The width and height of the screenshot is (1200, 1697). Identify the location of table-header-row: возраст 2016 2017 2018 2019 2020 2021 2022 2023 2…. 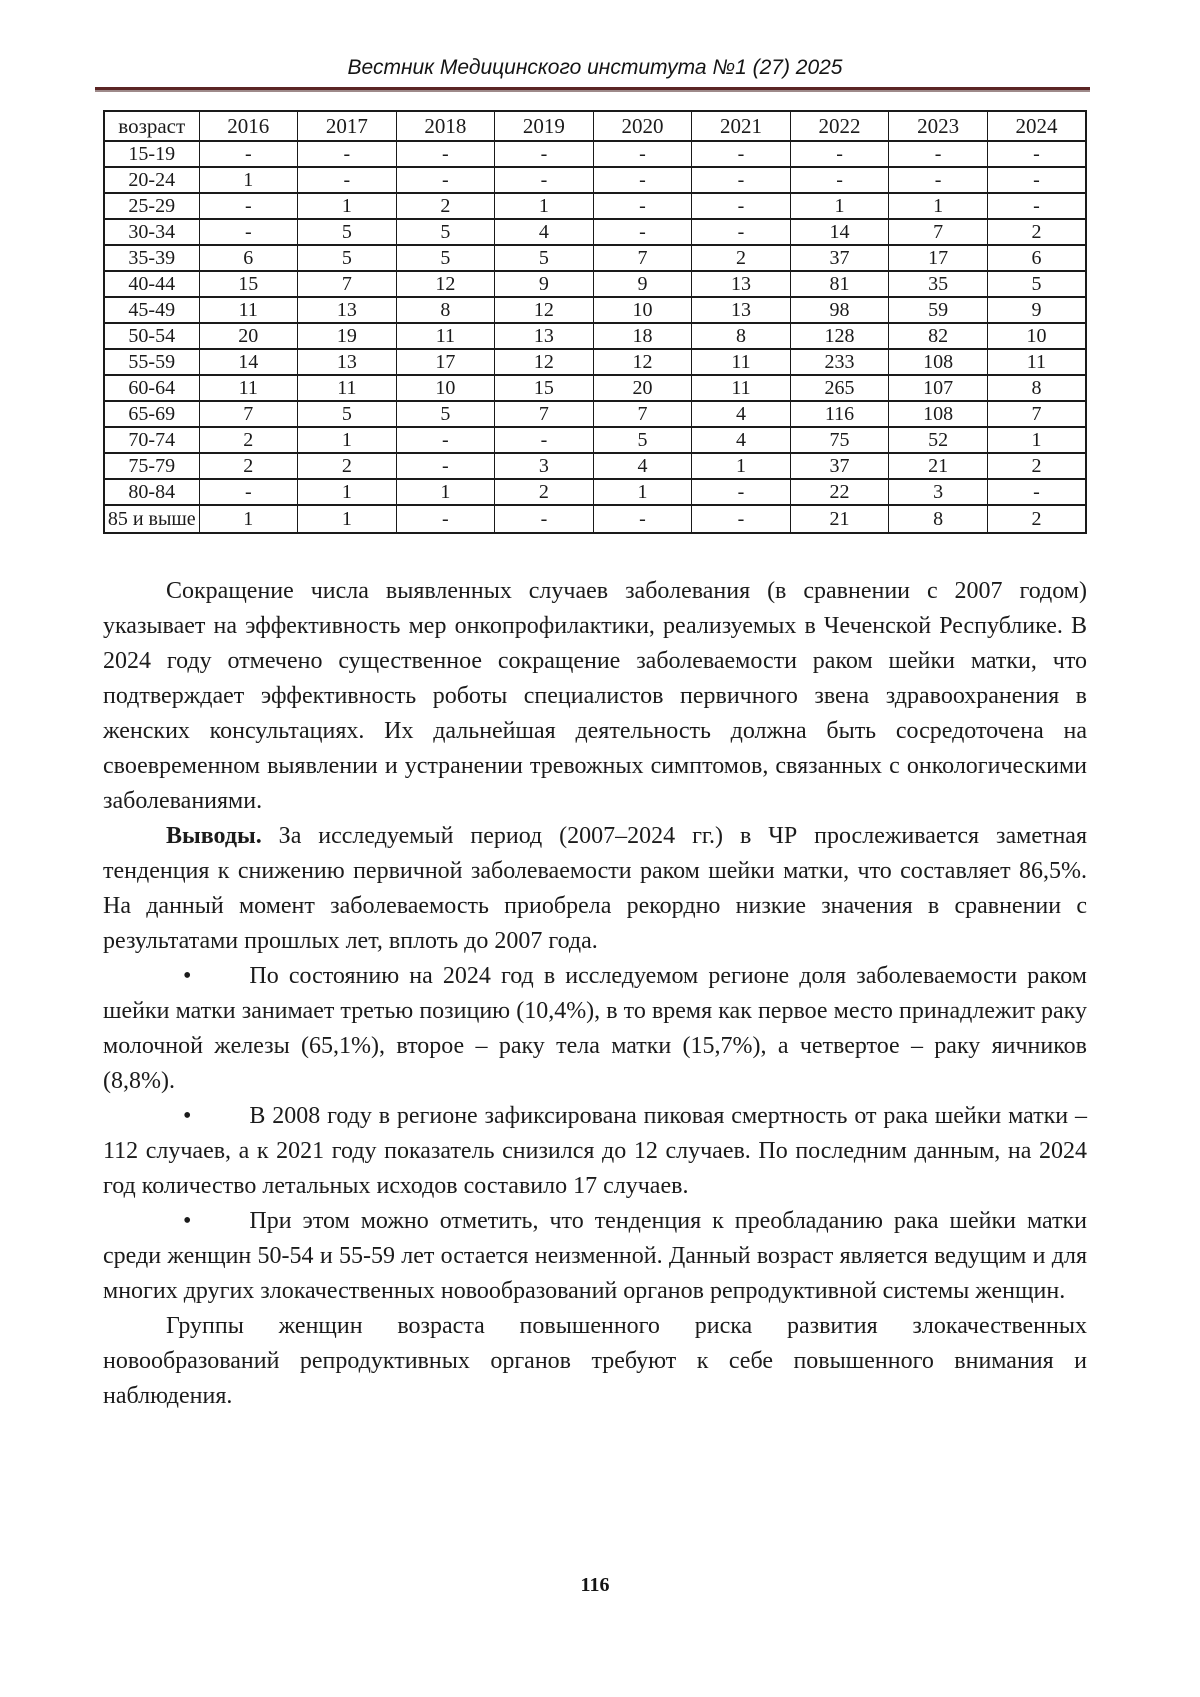
(595, 126).